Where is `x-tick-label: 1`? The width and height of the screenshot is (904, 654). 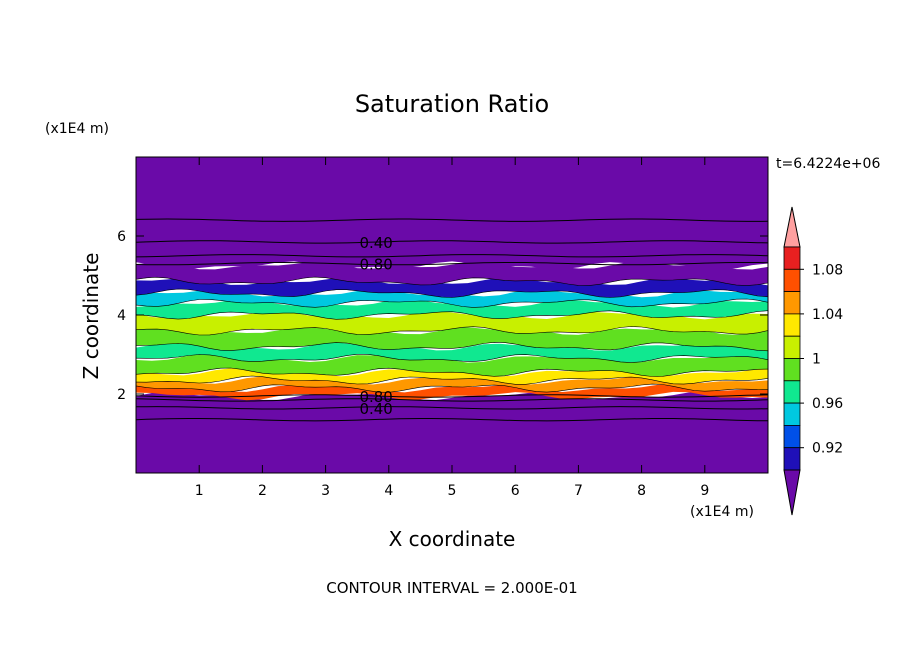
x-tick-label: 1 is located at coordinates (199, 491).